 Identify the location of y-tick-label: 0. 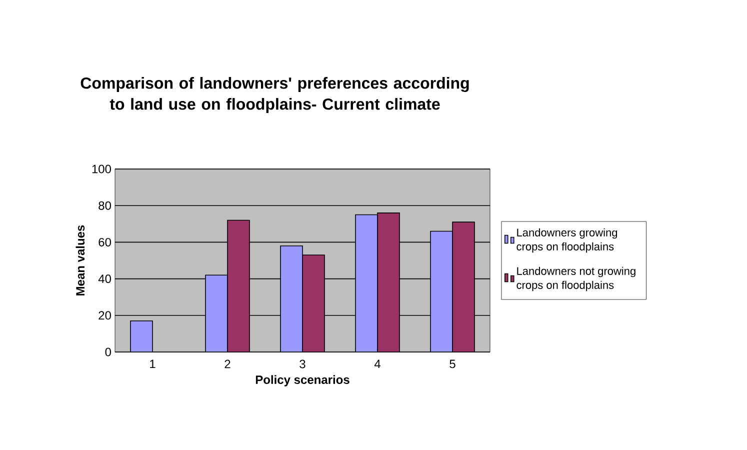
(108, 352).